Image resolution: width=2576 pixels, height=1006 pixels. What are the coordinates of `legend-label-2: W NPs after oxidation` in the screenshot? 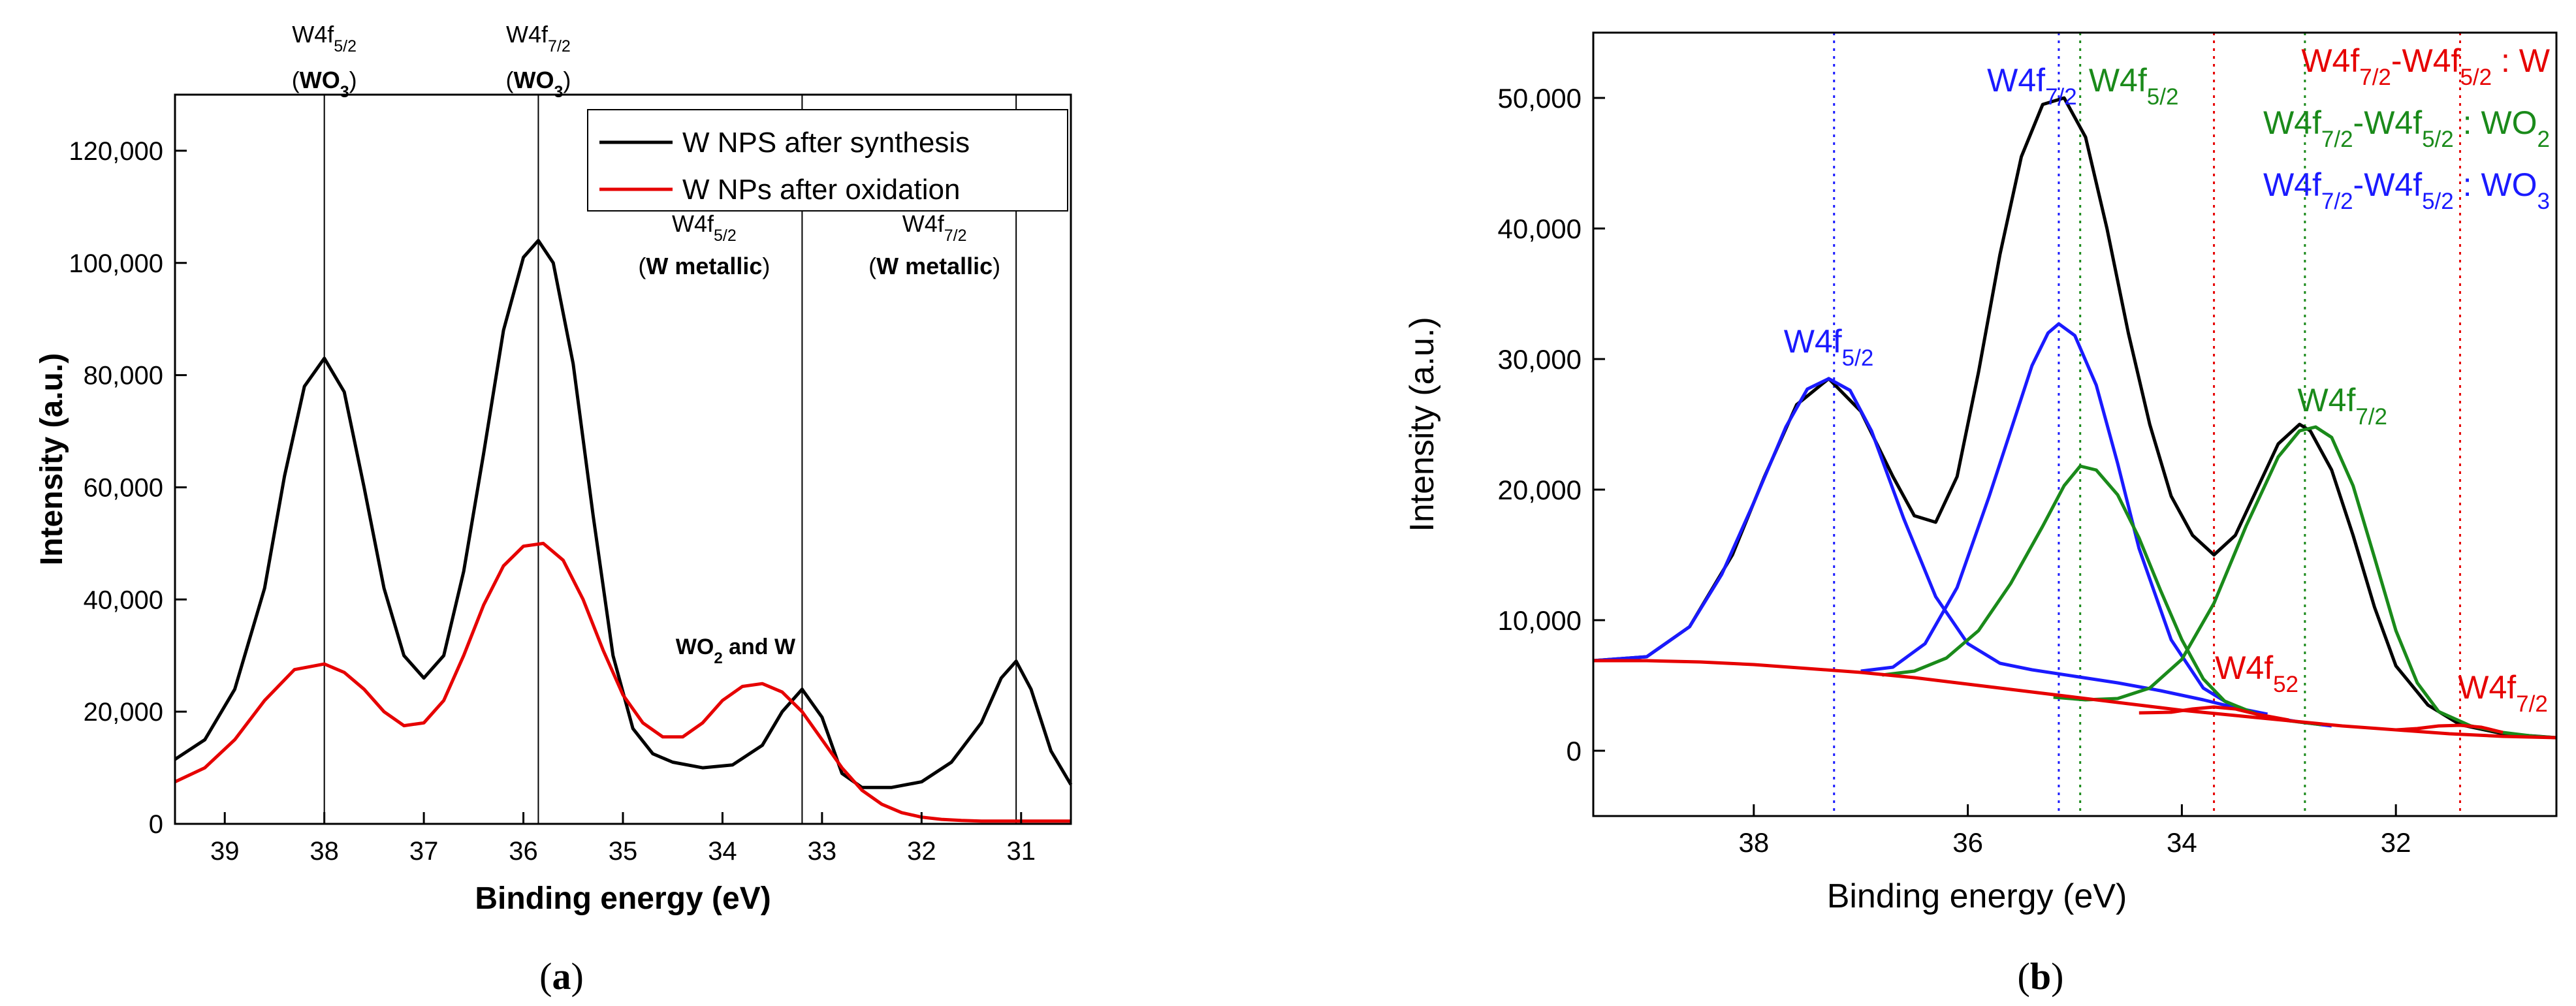 It's located at (822, 190).